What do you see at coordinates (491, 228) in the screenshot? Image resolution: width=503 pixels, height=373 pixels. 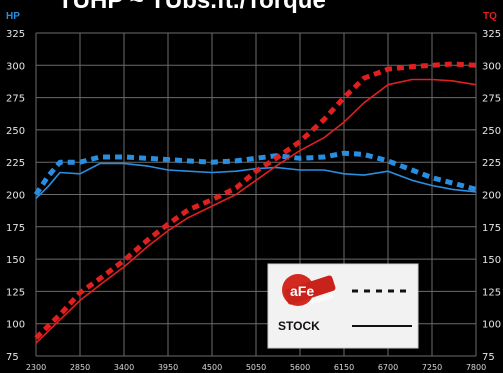 I see `y-right-tick-label: 175` at bounding box center [491, 228].